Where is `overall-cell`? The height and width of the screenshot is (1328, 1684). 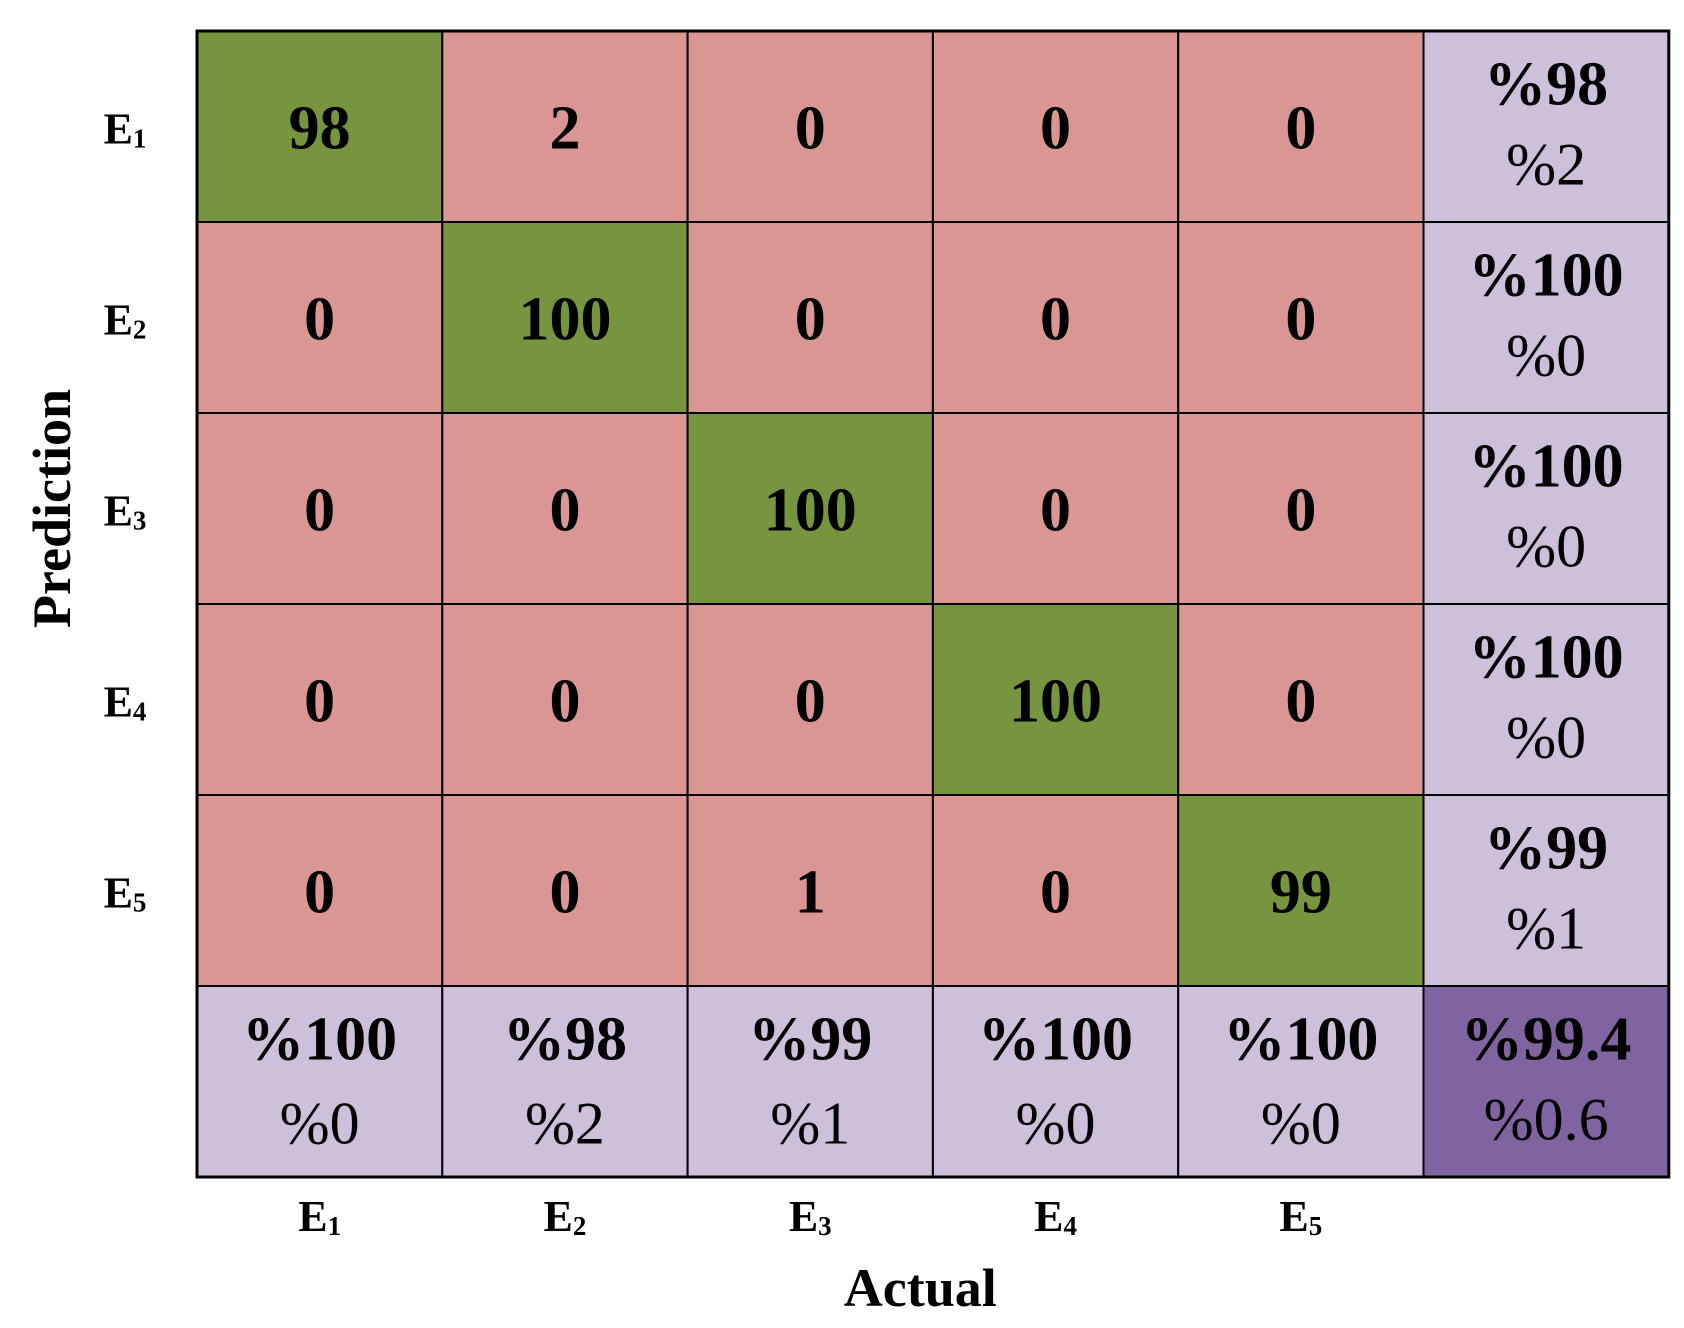
overall-cell is located at coordinates (1546, 1081).